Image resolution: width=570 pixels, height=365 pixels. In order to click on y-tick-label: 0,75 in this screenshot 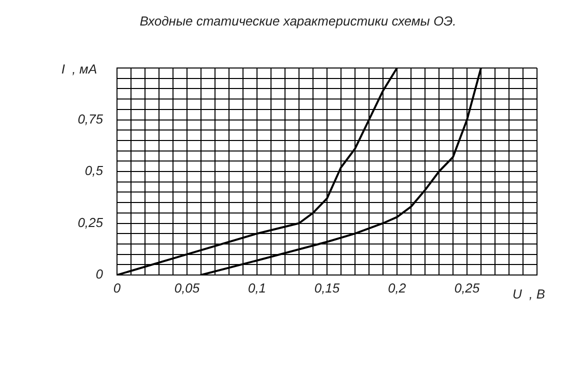, I will do `click(91, 118)`.